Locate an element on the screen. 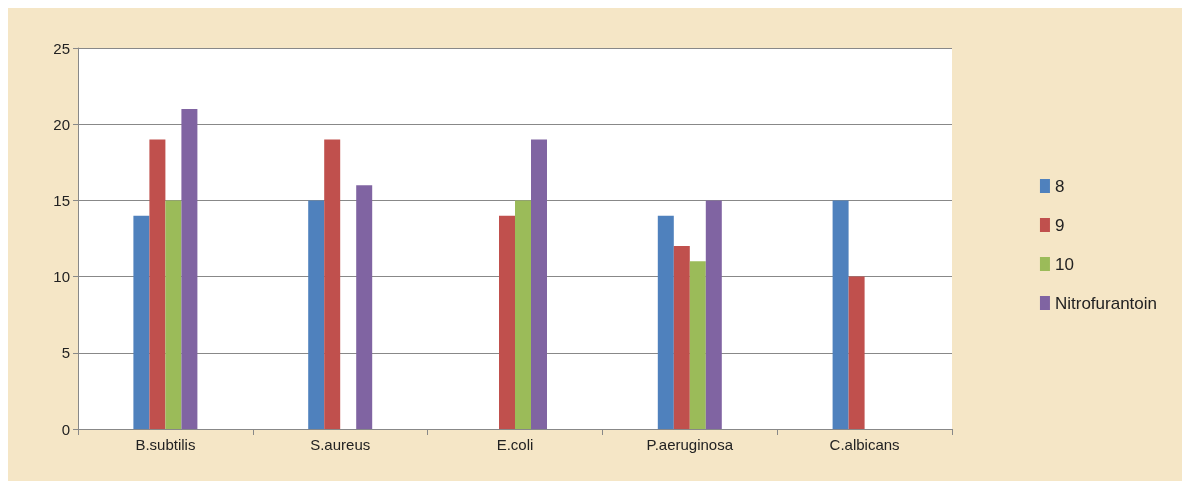  y-tick-label: 25 is located at coordinates (61, 48).